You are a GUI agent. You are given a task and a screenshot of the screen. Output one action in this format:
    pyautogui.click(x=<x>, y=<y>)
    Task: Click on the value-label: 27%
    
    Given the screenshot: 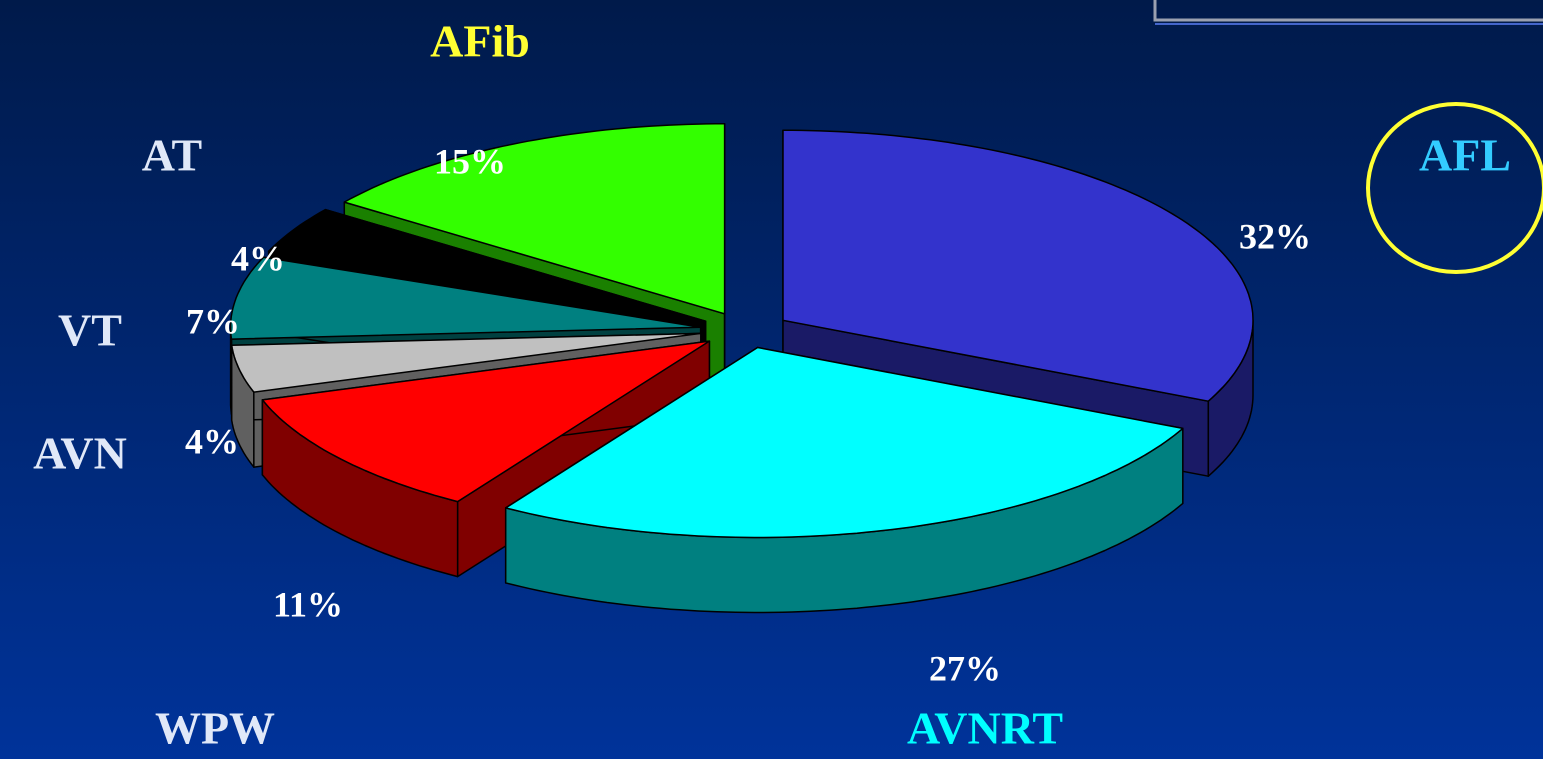 What is the action you would take?
    pyautogui.click(x=965, y=668)
    